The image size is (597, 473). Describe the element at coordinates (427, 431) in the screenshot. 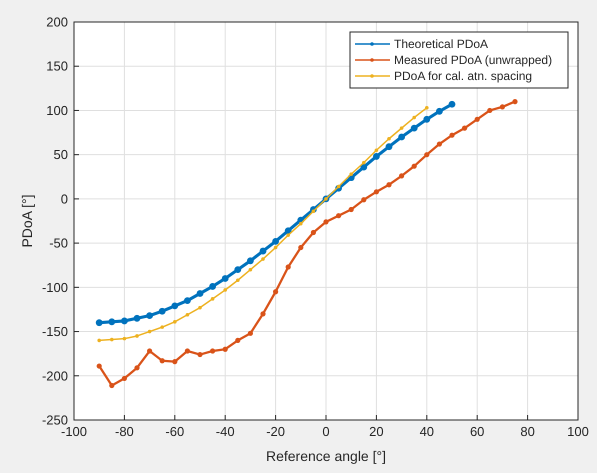

I see `x-tick-label: 40` at that location.